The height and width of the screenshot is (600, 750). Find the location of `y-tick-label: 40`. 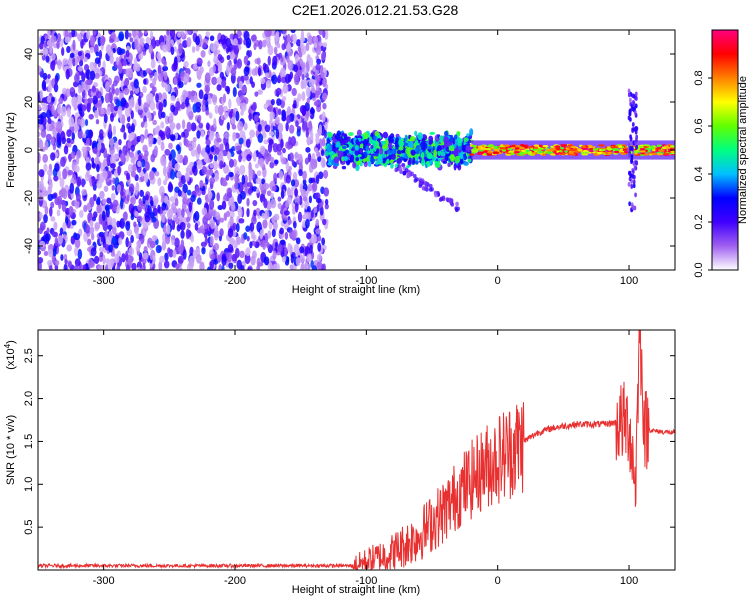

y-tick-label: 40 is located at coordinates (29, 54).